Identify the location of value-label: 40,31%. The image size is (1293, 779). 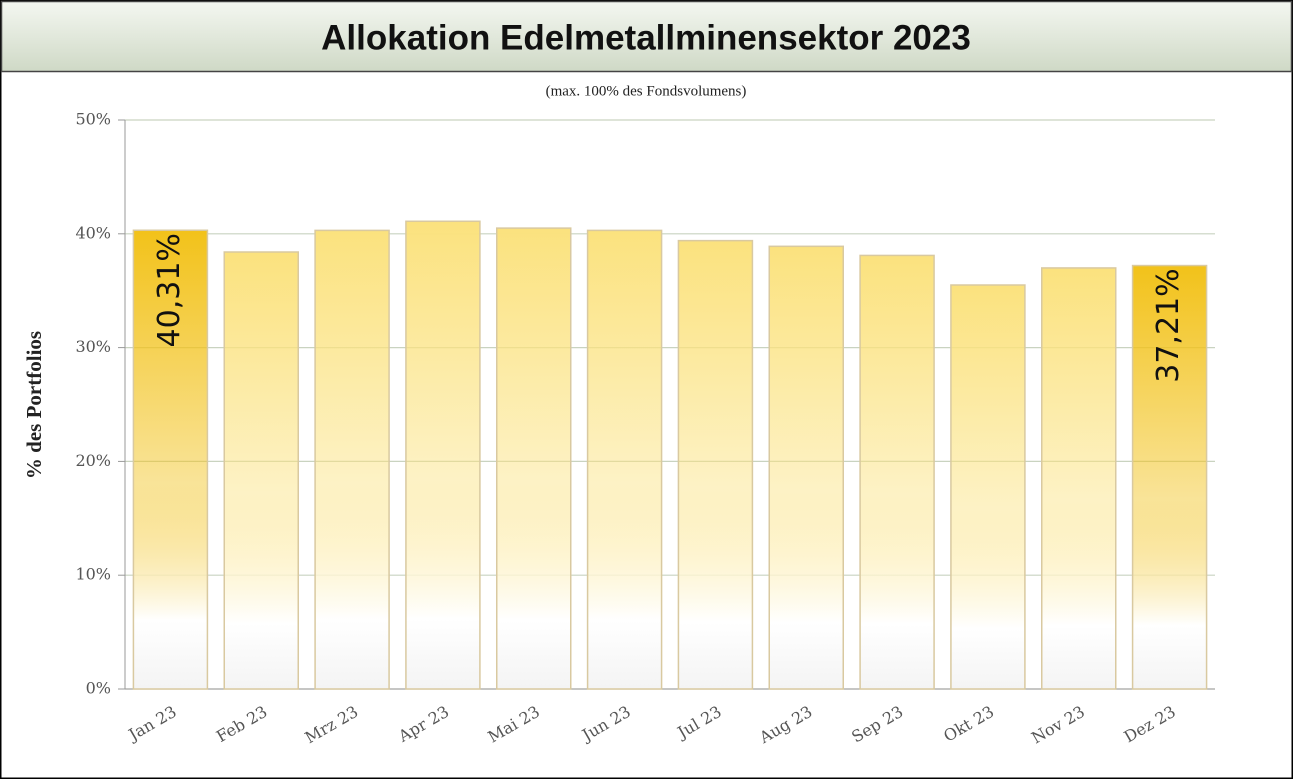
(169, 290).